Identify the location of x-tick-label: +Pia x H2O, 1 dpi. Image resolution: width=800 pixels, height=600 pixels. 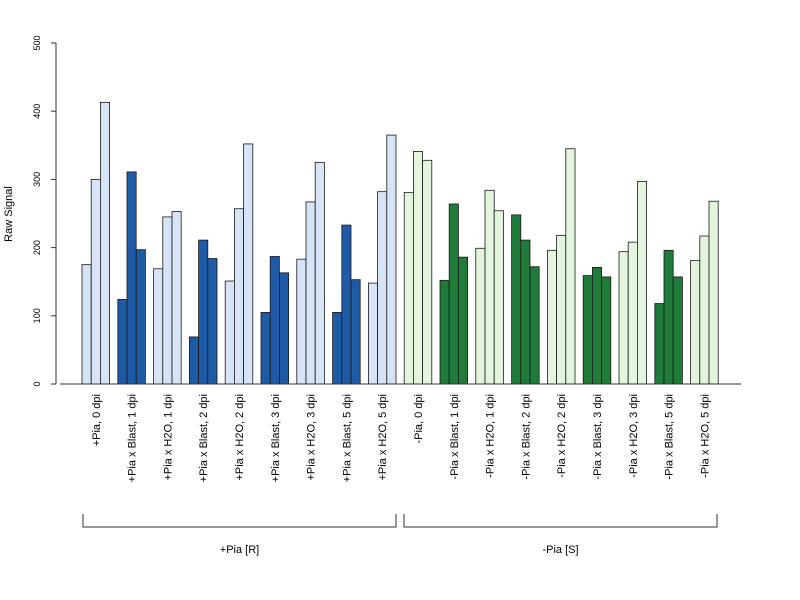
(168, 437).